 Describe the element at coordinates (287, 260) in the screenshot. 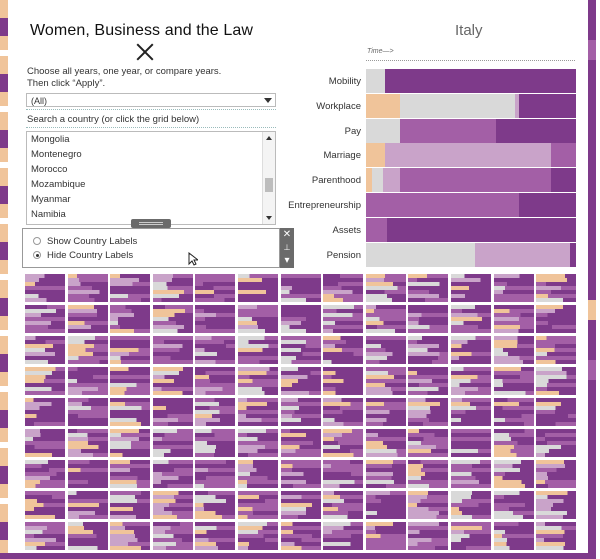

I see `menu-icon: ▾` at that location.